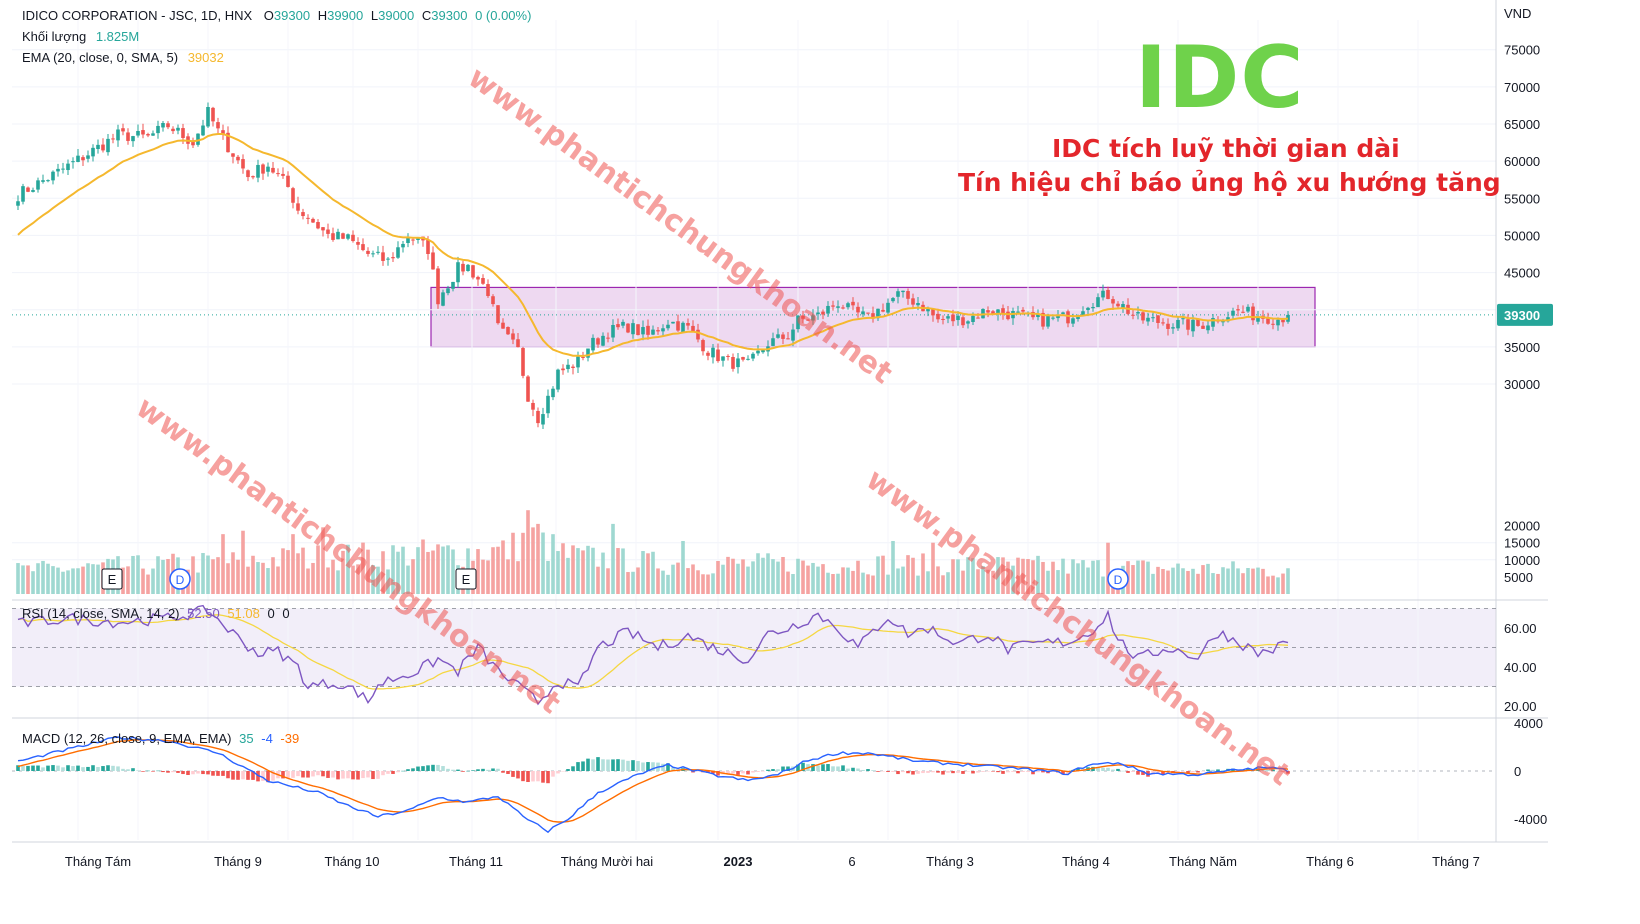 The width and height of the screenshot is (1640, 924). What do you see at coordinates (653, 552) in the screenshot?
I see `volume-layer` at bounding box center [653, 552].